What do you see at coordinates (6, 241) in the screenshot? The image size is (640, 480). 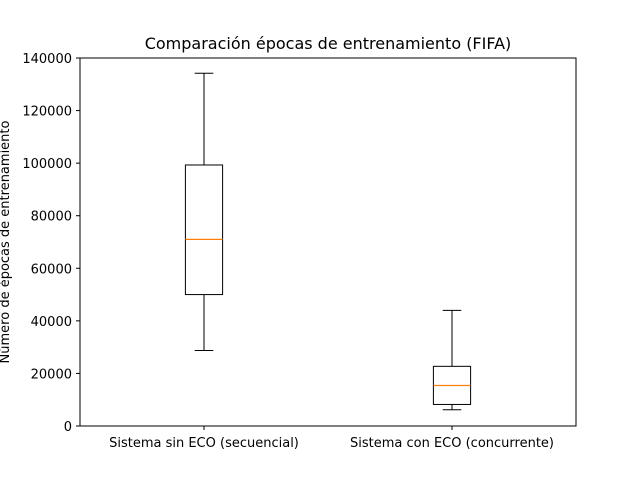 I see `y-axis-label: Número de épocas de entrenamiento` at bounding box center [6, 241].